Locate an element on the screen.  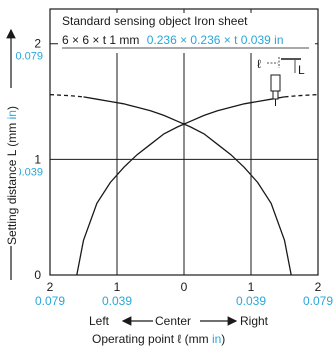
y-axis-title-unit: in is located at coordinates (12, 114).